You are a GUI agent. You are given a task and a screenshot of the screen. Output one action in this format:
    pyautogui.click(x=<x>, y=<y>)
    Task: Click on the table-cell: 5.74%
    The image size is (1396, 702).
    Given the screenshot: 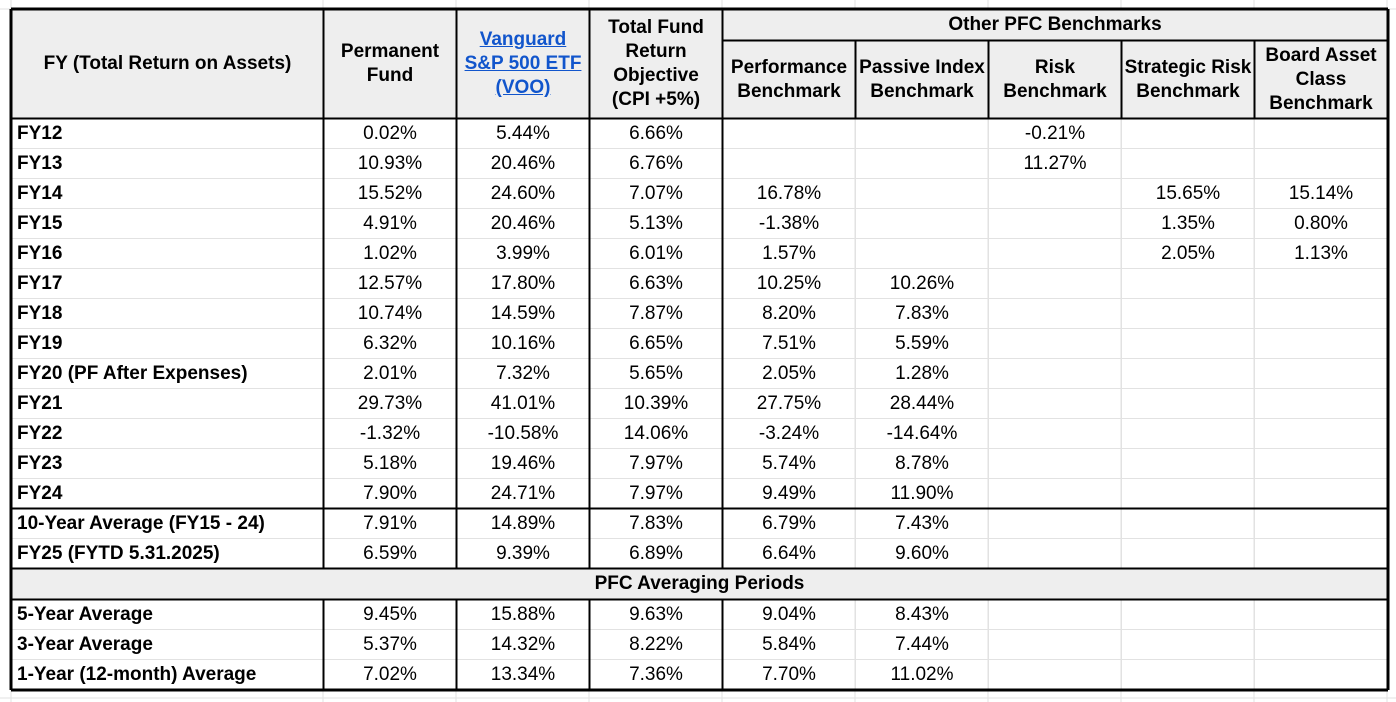 What is the action you would take?
    pyautogui.click(x=789, y=463)
    